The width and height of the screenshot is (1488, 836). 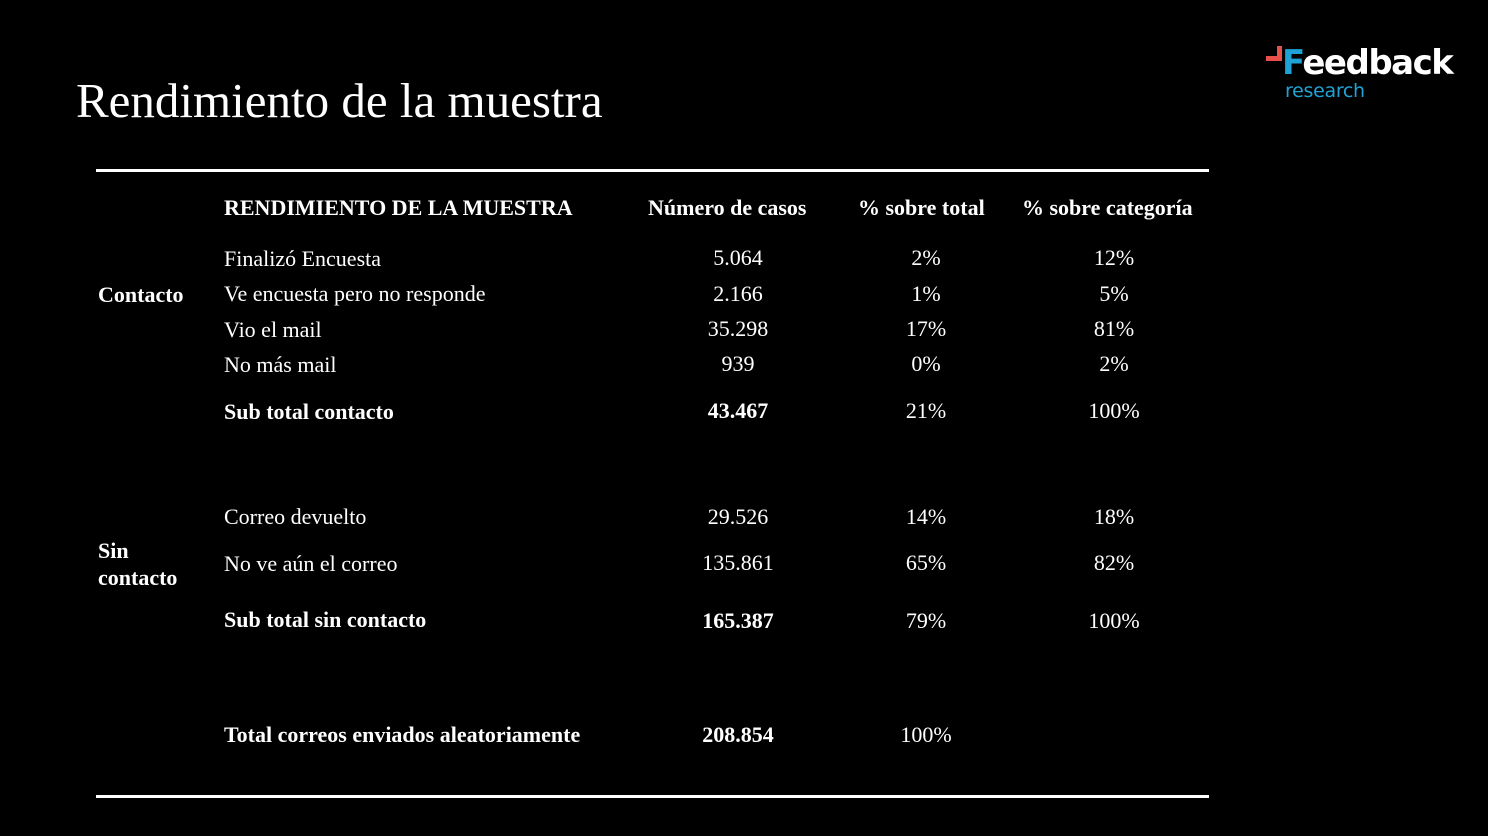 I want to click on subtotal-contacto-label: Sub total contacto, so click(x=309, y=411).